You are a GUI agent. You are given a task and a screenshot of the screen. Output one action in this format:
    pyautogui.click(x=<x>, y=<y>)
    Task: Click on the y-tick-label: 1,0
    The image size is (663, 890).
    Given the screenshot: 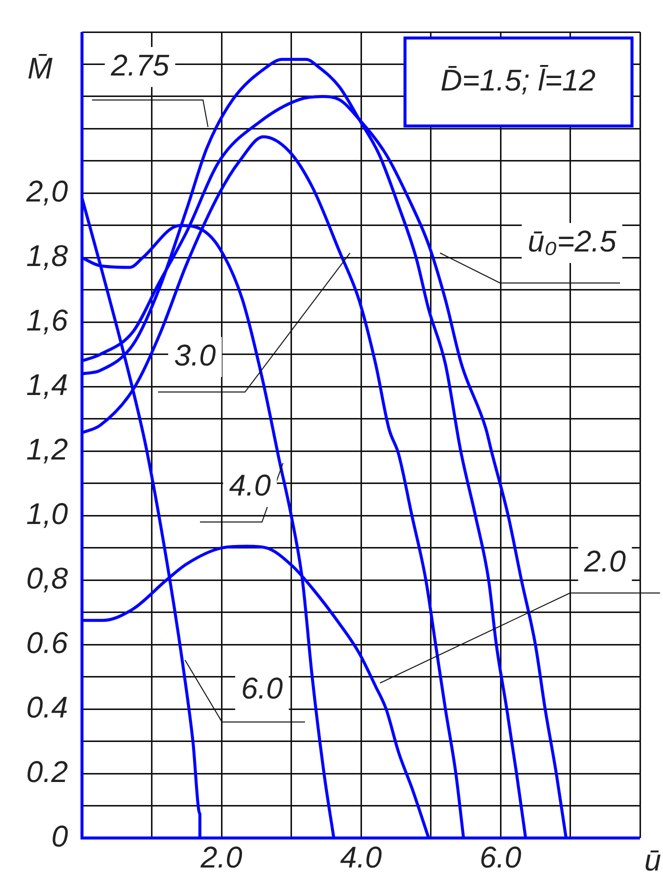 What is the action you would take?
    pyautogui.click(x=47, y=514)
    